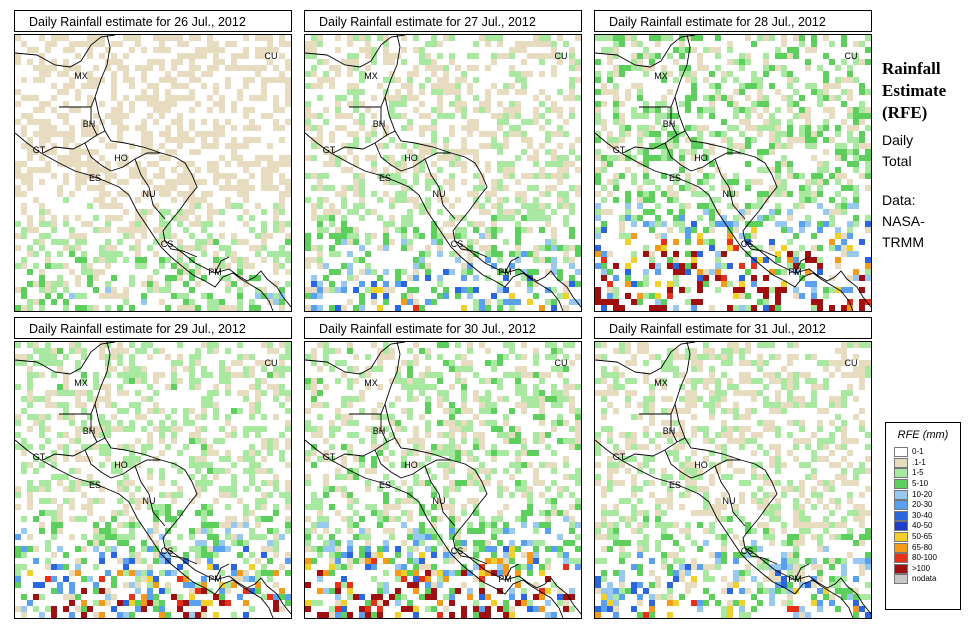  Describe the element at coordinates (167, 551) in the screenshot. I see `country-label: CS` at that location.